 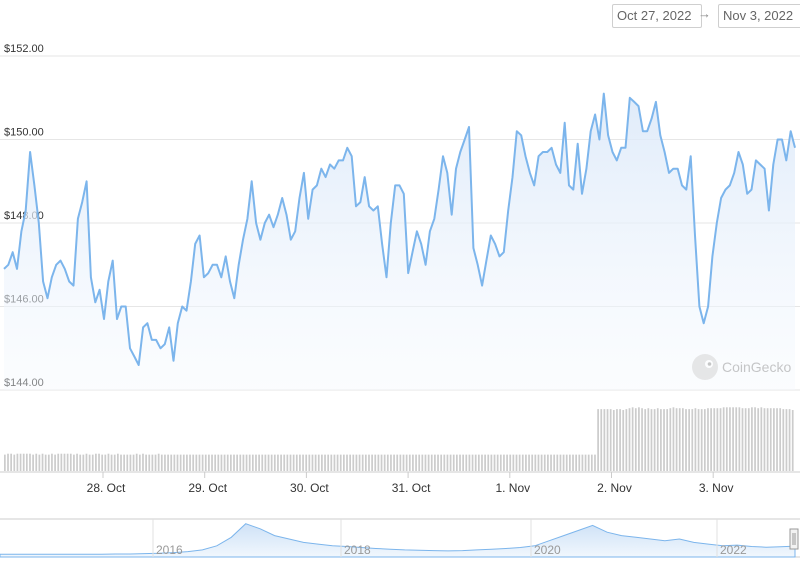 I want to click on navigator-series, so click(x=398, y=540).